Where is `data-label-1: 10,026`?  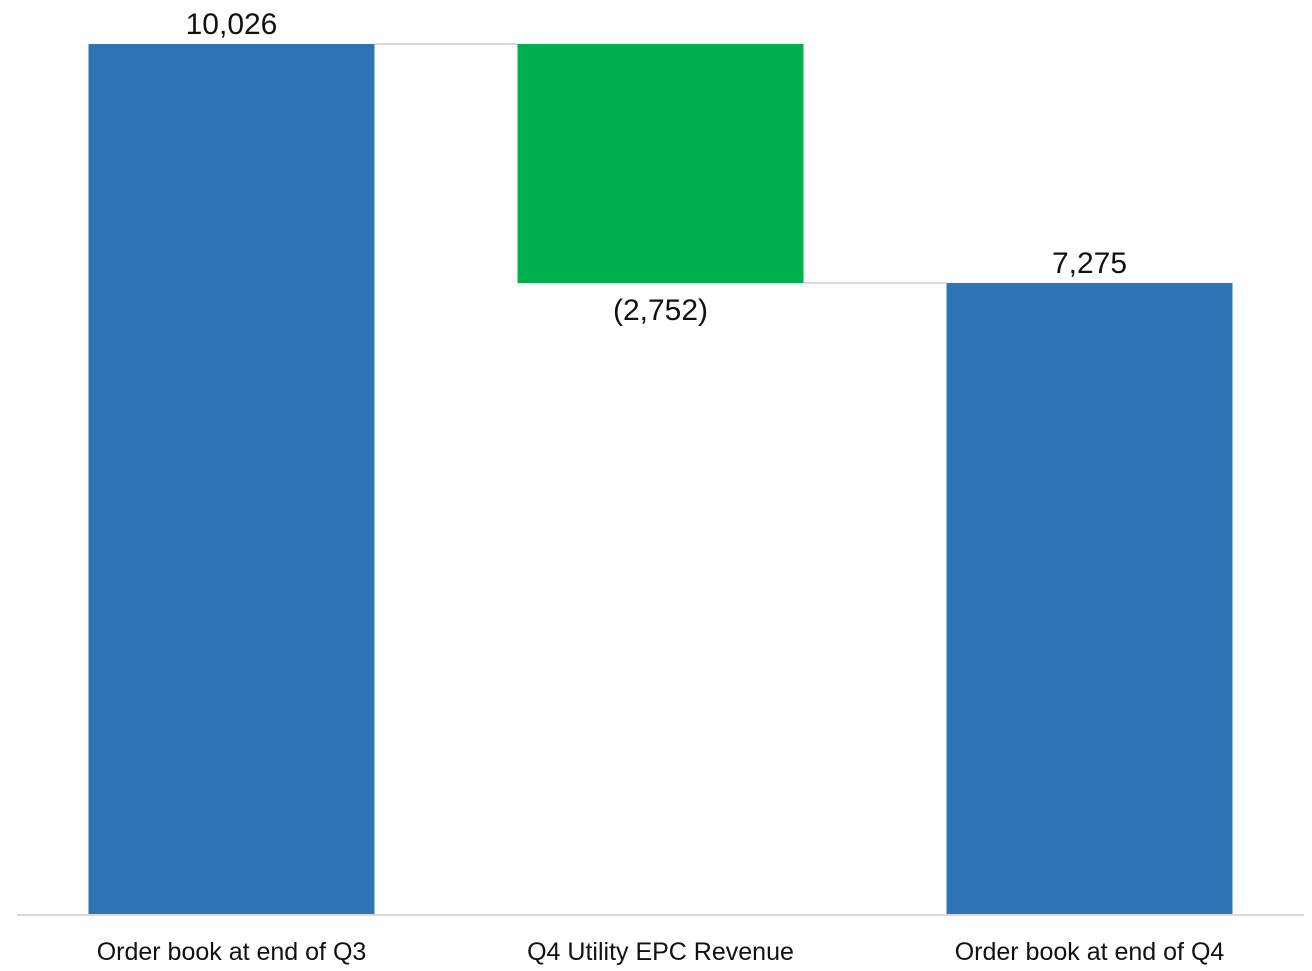
data-label-1: 10,026 is located at coordinates (232, 24).